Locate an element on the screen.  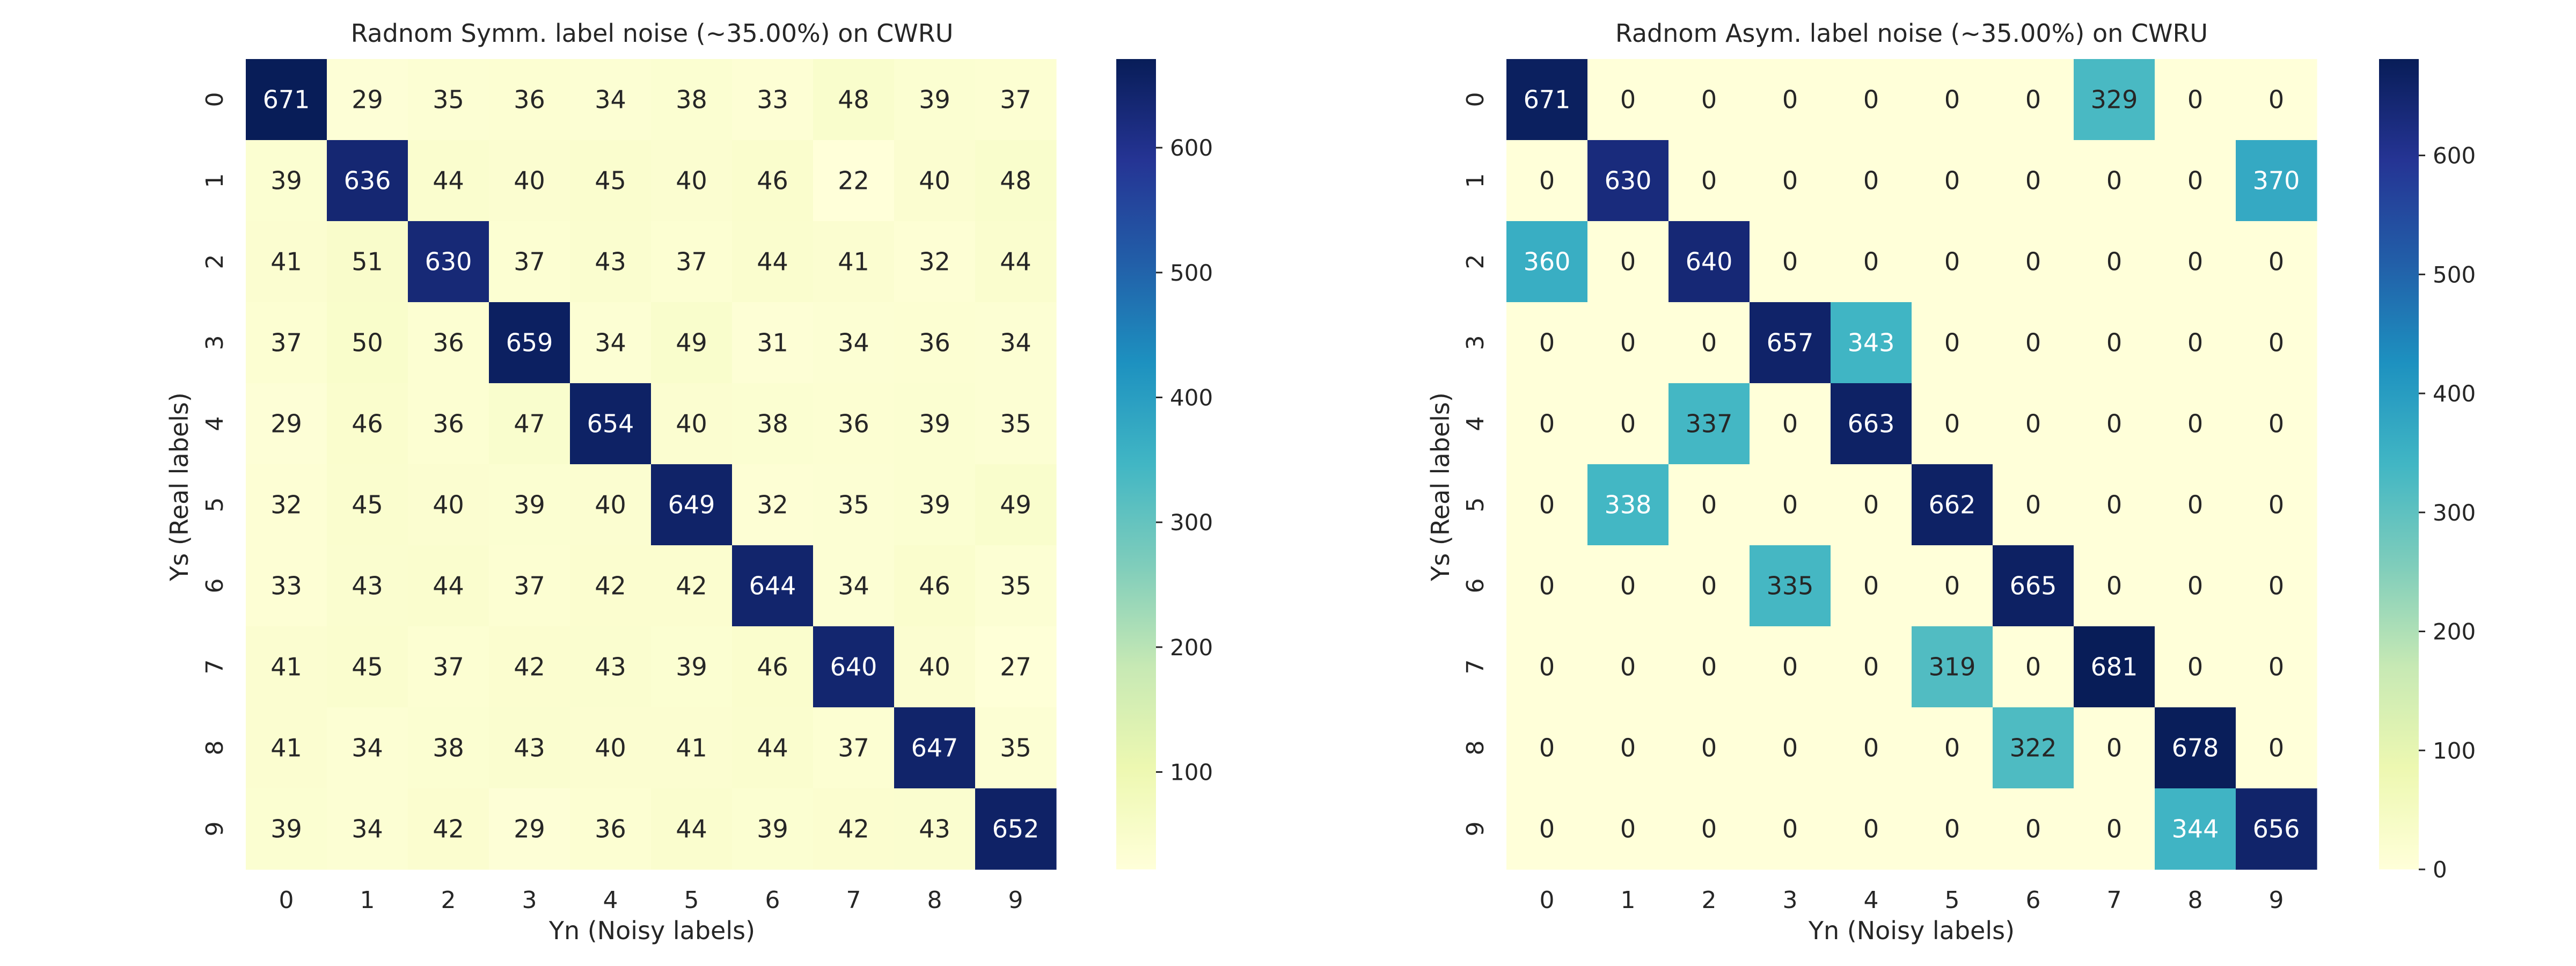
y-tick-label: 4 is located at coordinates (215, 423).